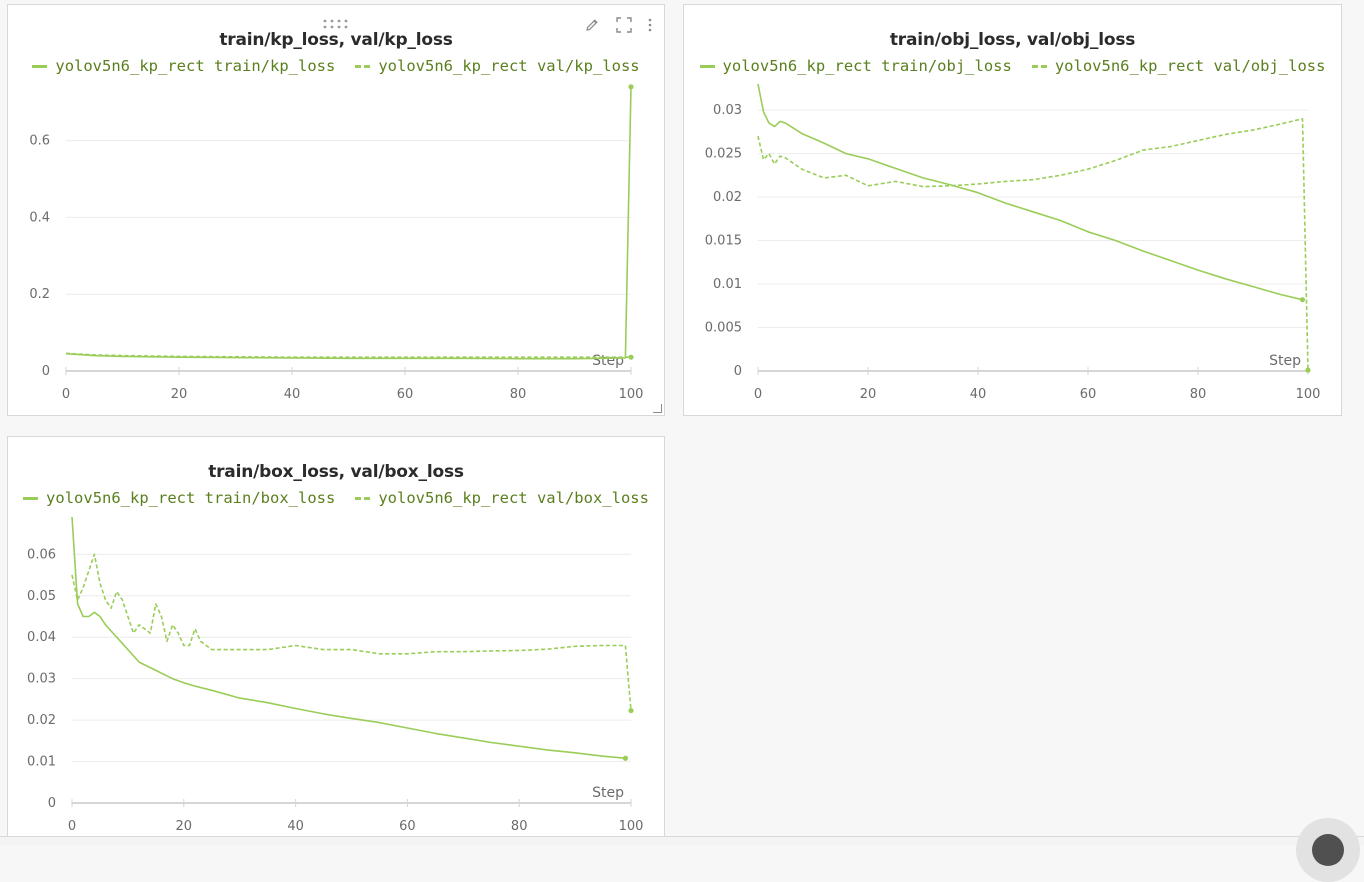 The height and width of the screenshot is (882, 1364). What do you see at coordinates (1190, 66) in the screenshot?
I see `legend-label: yolov5n6_kp_rect val/obj_loss` at bounding box center [1190, 66].